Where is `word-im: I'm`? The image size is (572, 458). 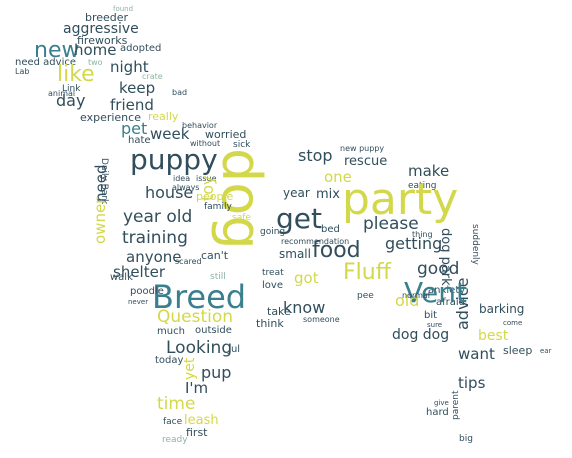
word-im: I'm is located at coordinates (197, 388).